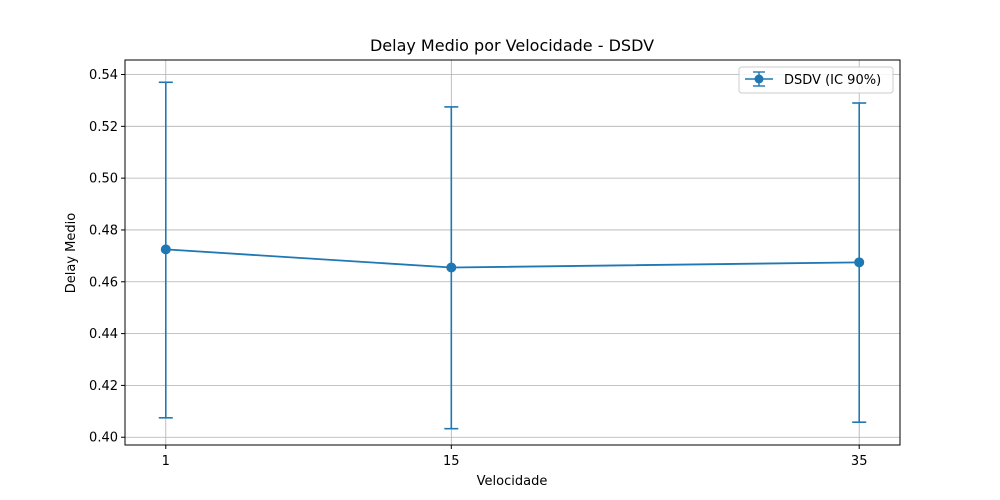 This screenshot has height=500, width=1000. Describe the element at coordinates (103, 75) in the screenshot. I see `y-tick-label: 0.54` at that location.